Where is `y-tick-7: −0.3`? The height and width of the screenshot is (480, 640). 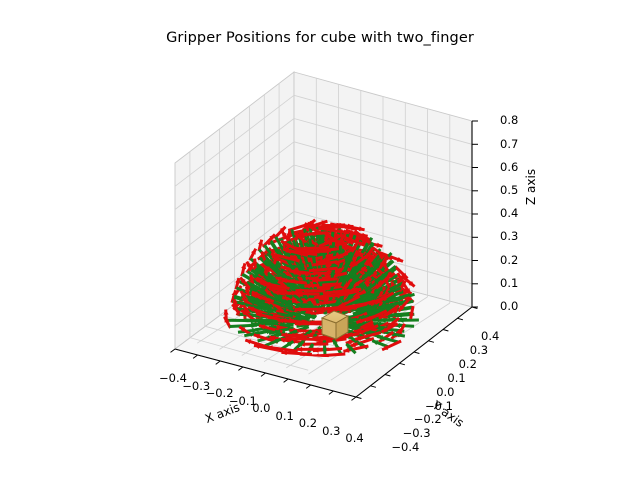 y-tick-7: −0.3 is located at coordinates (416, 433).